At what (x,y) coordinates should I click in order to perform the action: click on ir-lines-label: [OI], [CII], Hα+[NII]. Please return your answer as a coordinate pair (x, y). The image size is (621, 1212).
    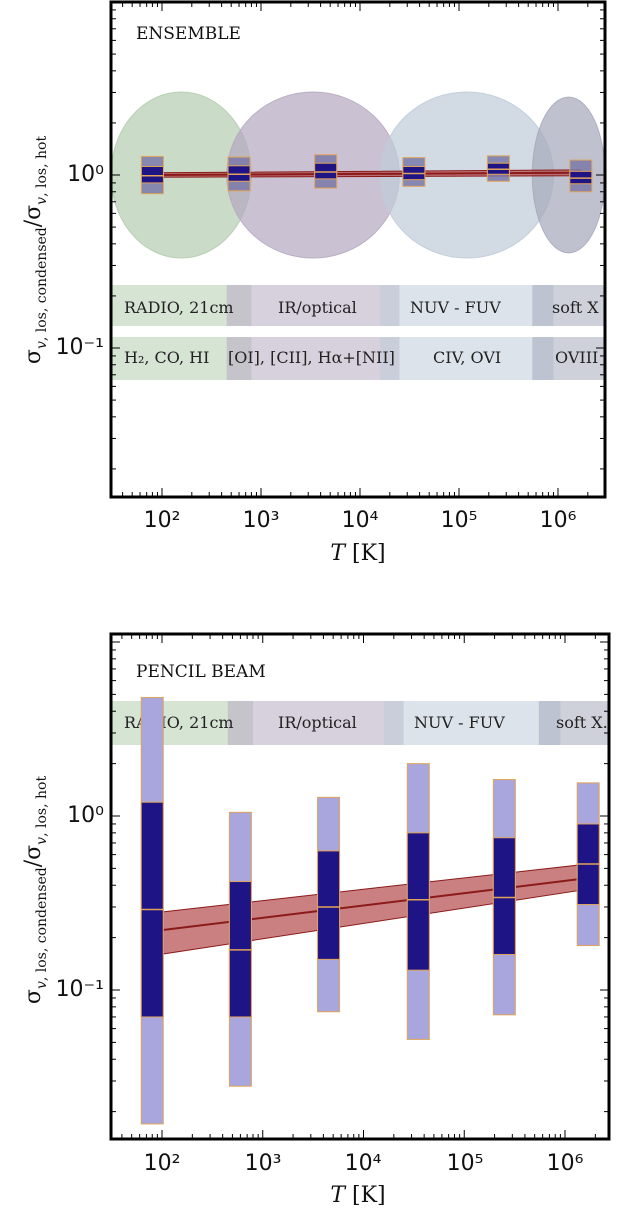
    Looking at the image, I should click on (311, 357).